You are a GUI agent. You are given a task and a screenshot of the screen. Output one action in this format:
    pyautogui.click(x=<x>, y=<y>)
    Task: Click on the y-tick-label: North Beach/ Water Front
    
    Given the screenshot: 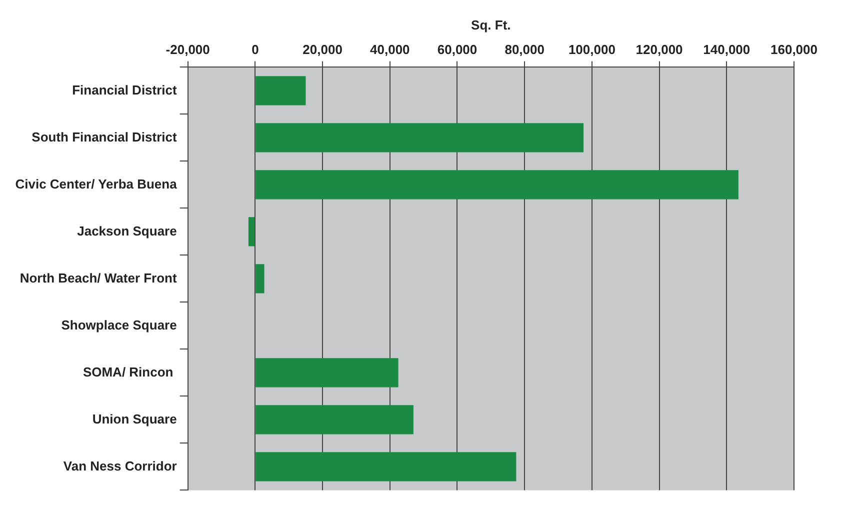 What is the action you would take?
    pyautogui.click(x=99, y=278)
    